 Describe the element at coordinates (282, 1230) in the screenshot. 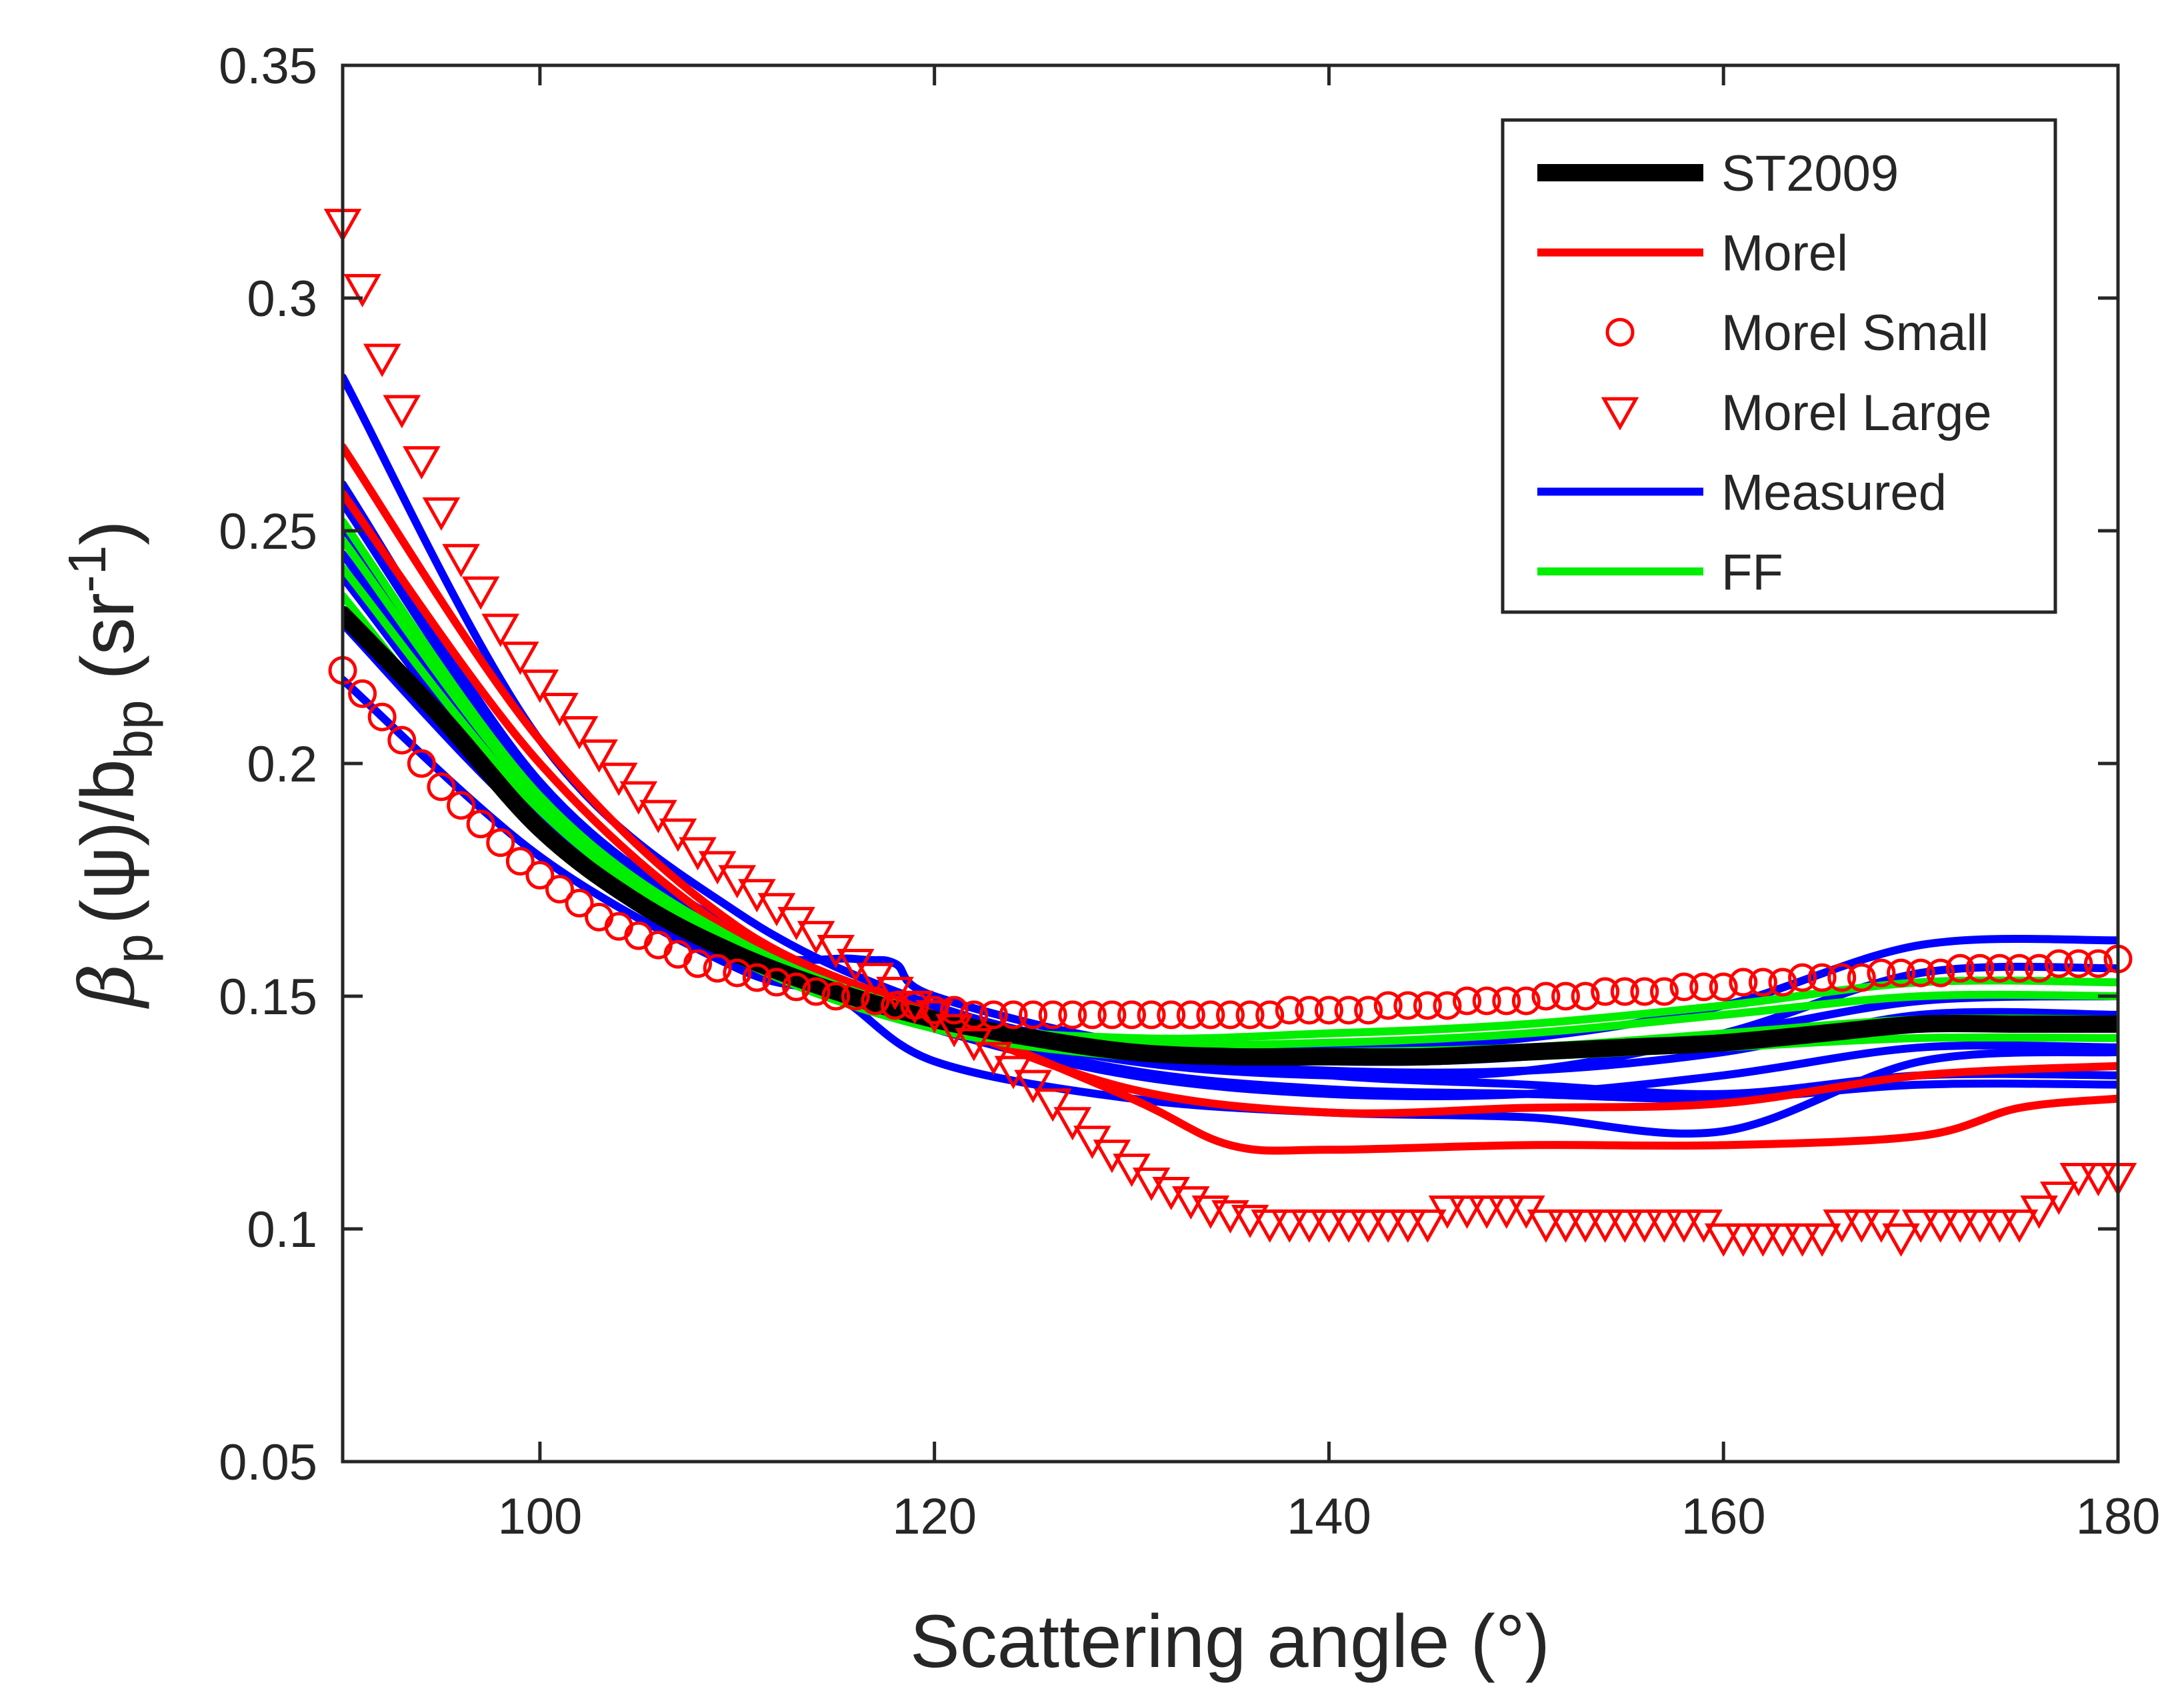

I see `y-tick-label: 0.1` at that location.